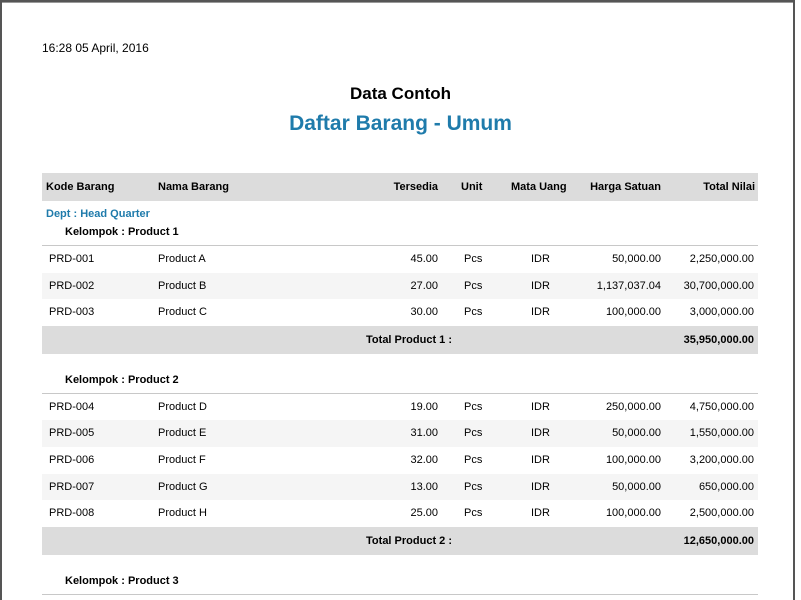 This screenshot has height=600, width=801. What do you see at coordinates (472, 187) in the screenshot?
I see `col-unit: Unit` at bounding box center [472, 187].